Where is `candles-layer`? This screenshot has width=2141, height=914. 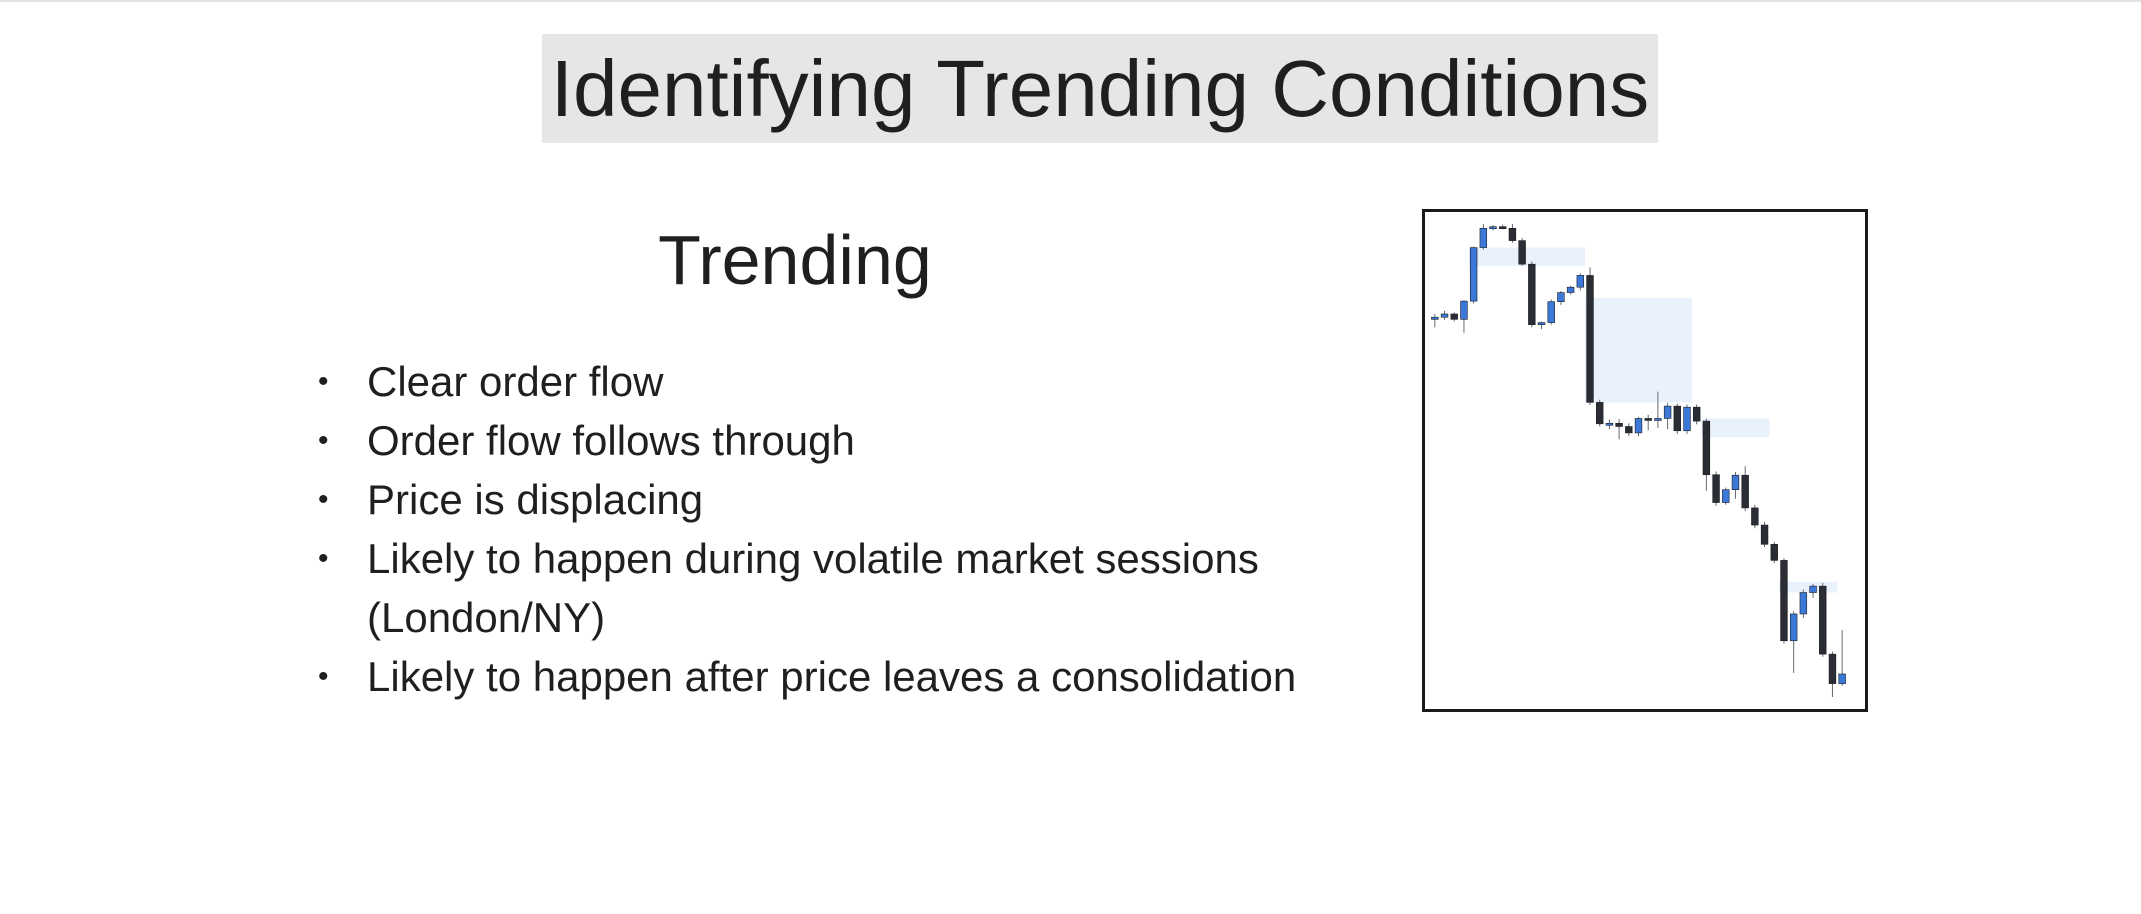 candles-layer is located at coordinates (1638, 460).